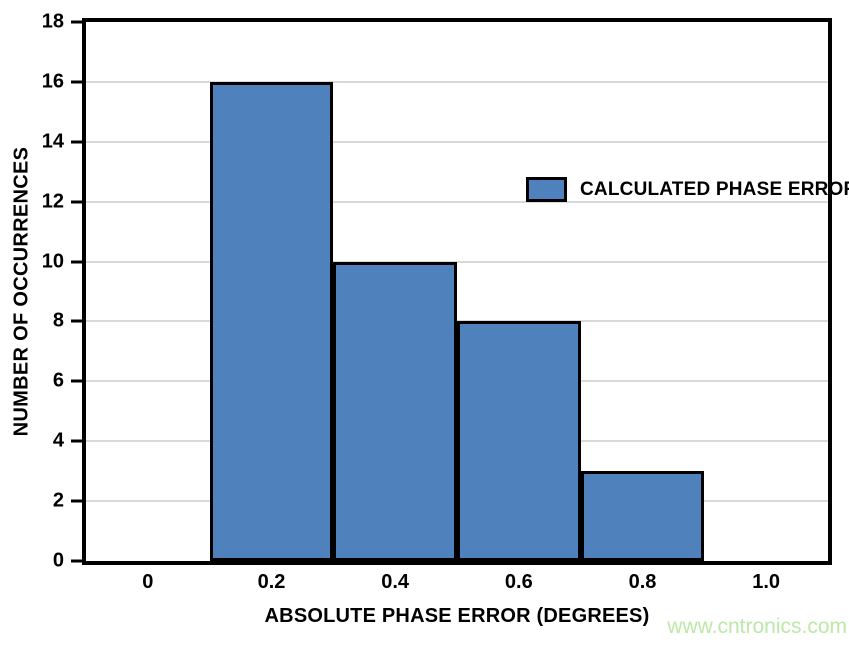 This screenshot has width=849, height=650. I want to click on y-tick-label-12: 12, so click(52, 201).